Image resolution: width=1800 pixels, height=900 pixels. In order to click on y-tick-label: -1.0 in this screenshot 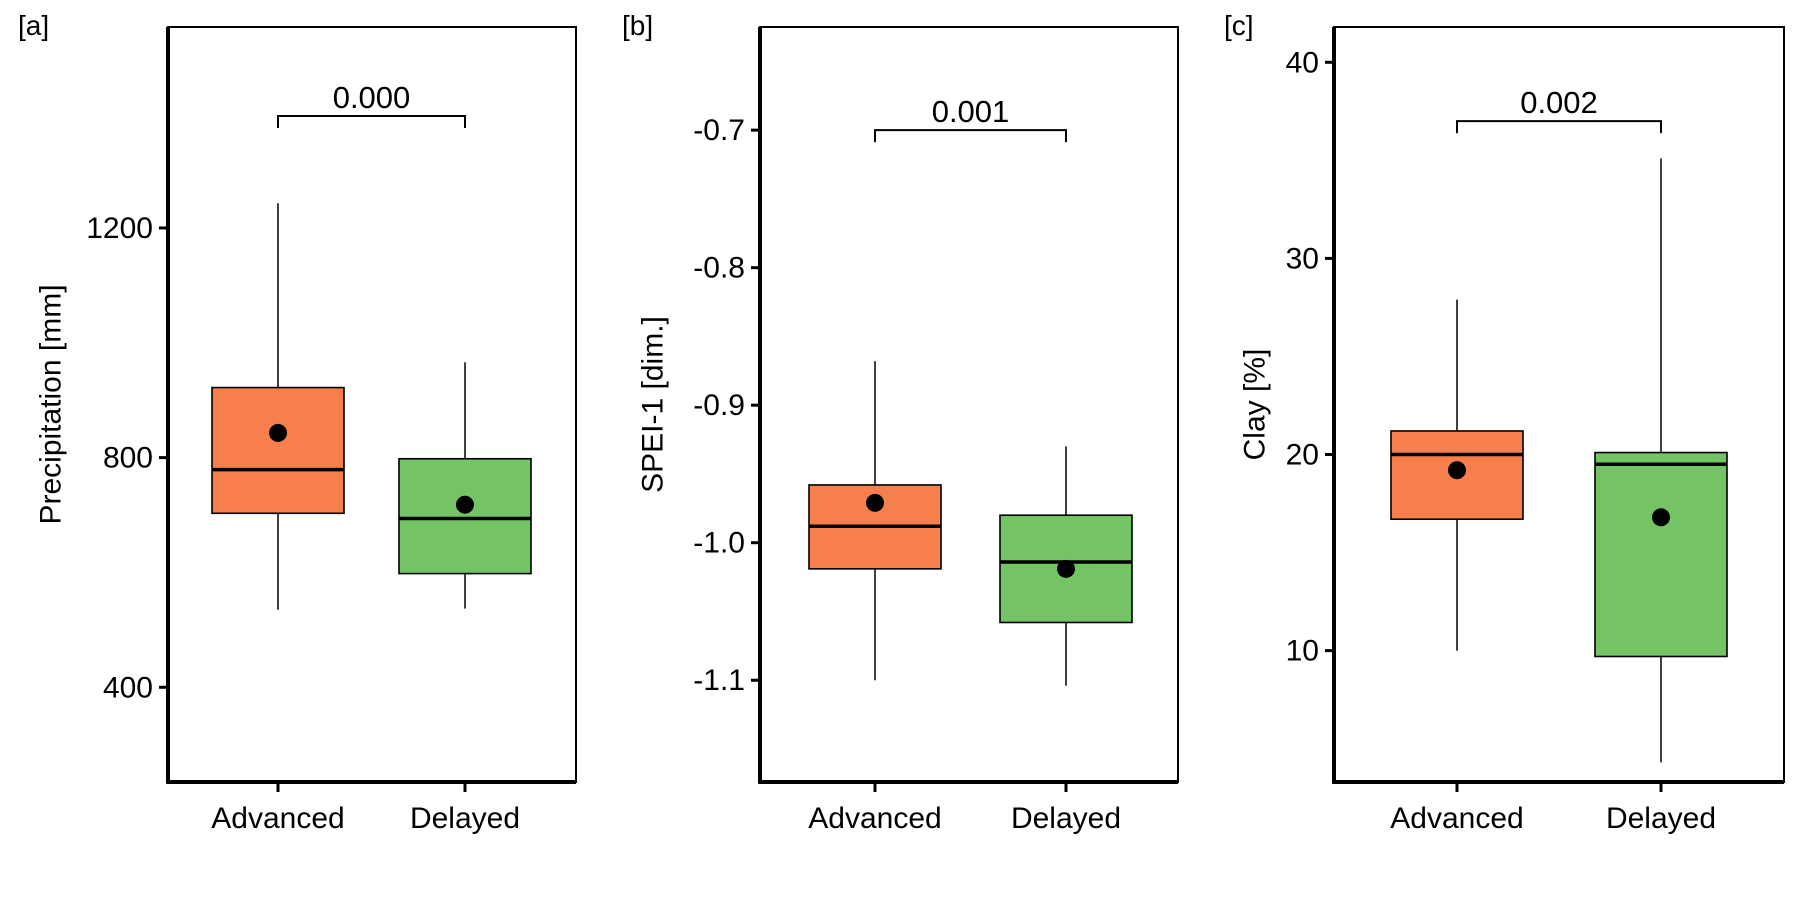, I will do `click(719, 543)`.